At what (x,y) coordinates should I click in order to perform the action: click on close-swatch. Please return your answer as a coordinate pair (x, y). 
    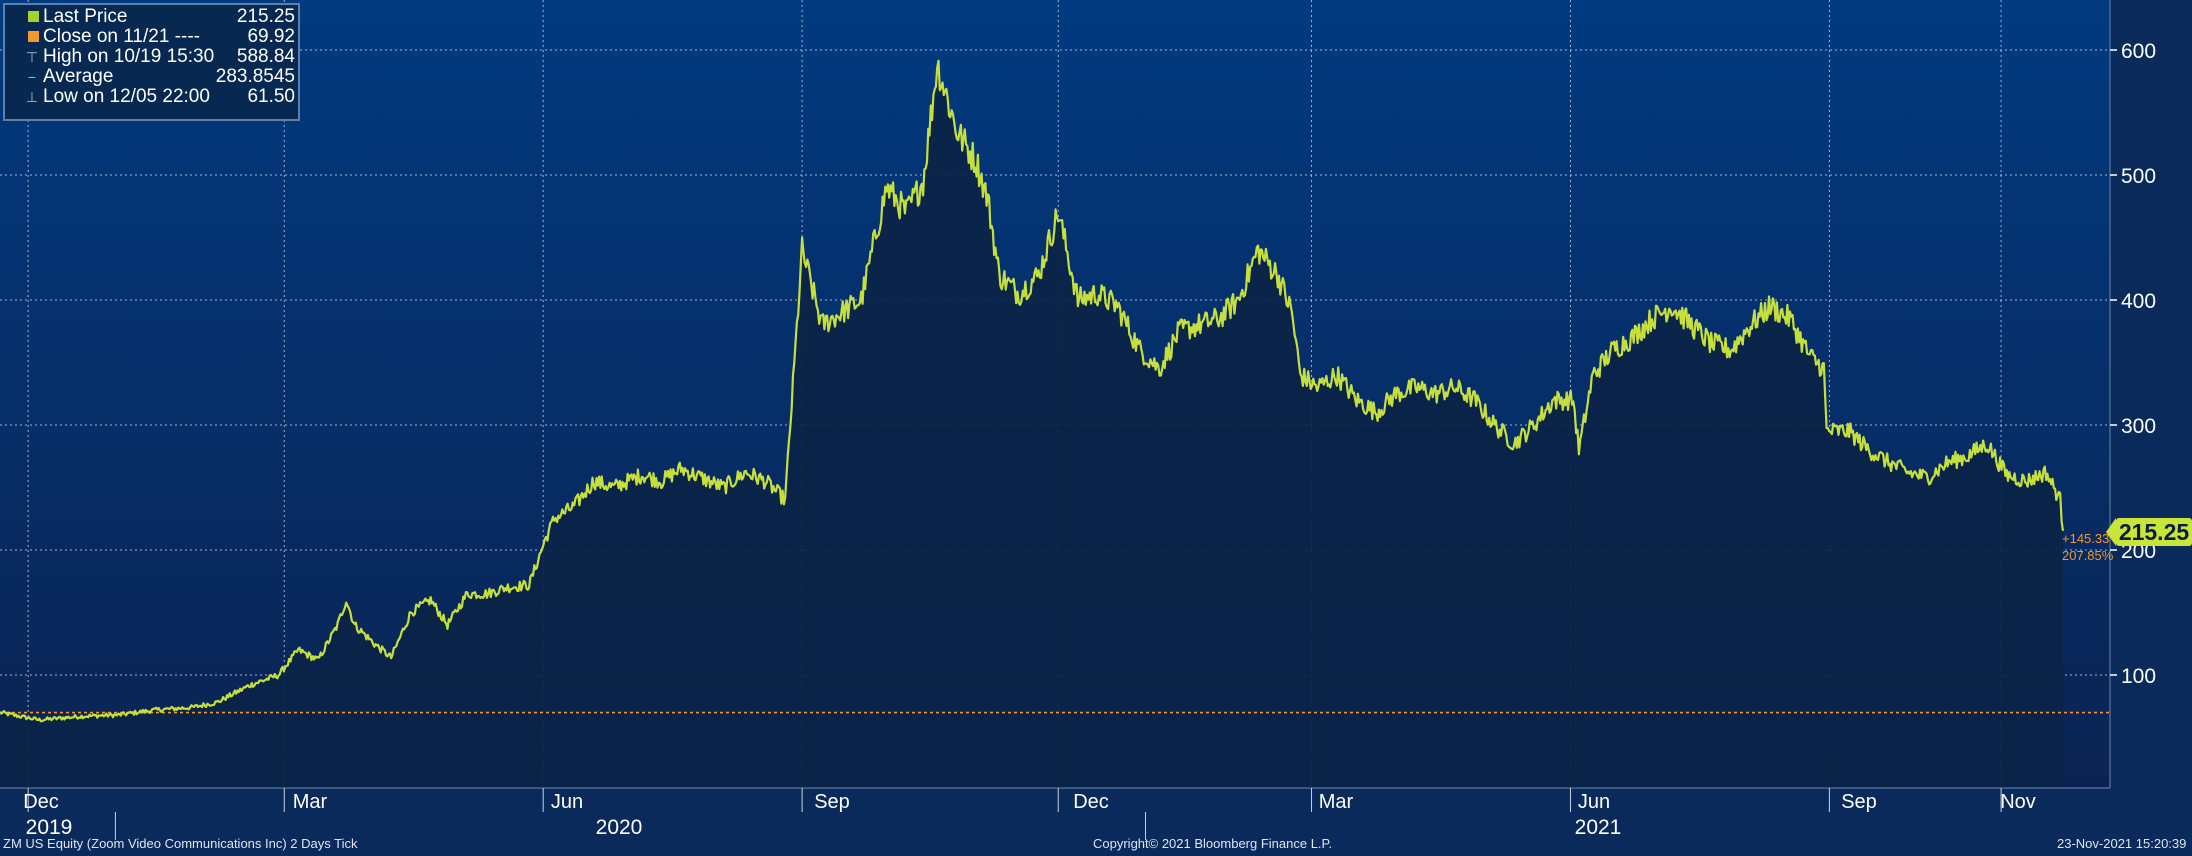
    Looking at the image, I should click on (33, 36).